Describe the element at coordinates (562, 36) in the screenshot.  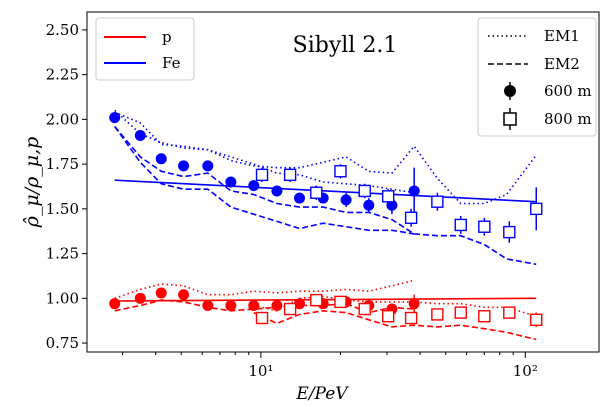
I see `legend-em1-label: EM1` at that location.